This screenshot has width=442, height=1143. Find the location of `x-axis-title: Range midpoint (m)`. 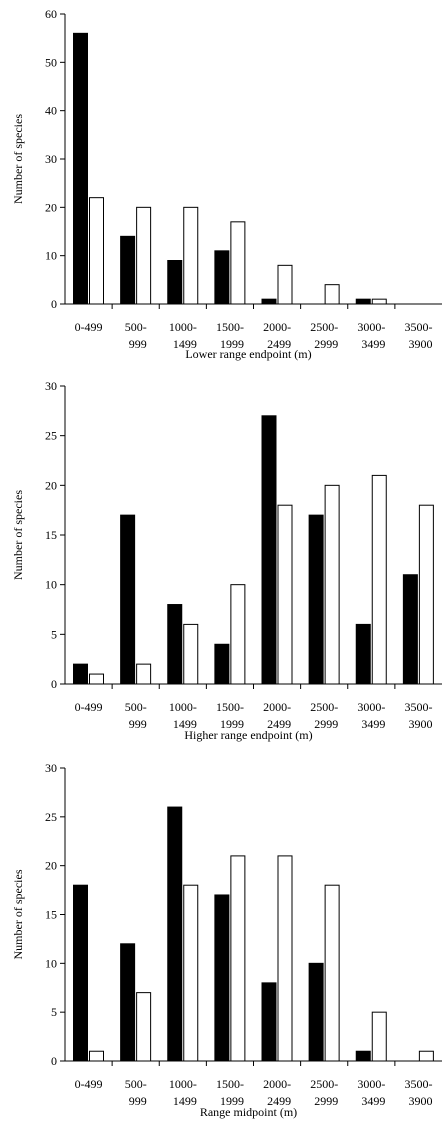

x-axis-title: Range midpoint (m) is located at coordinates (248, 1112).